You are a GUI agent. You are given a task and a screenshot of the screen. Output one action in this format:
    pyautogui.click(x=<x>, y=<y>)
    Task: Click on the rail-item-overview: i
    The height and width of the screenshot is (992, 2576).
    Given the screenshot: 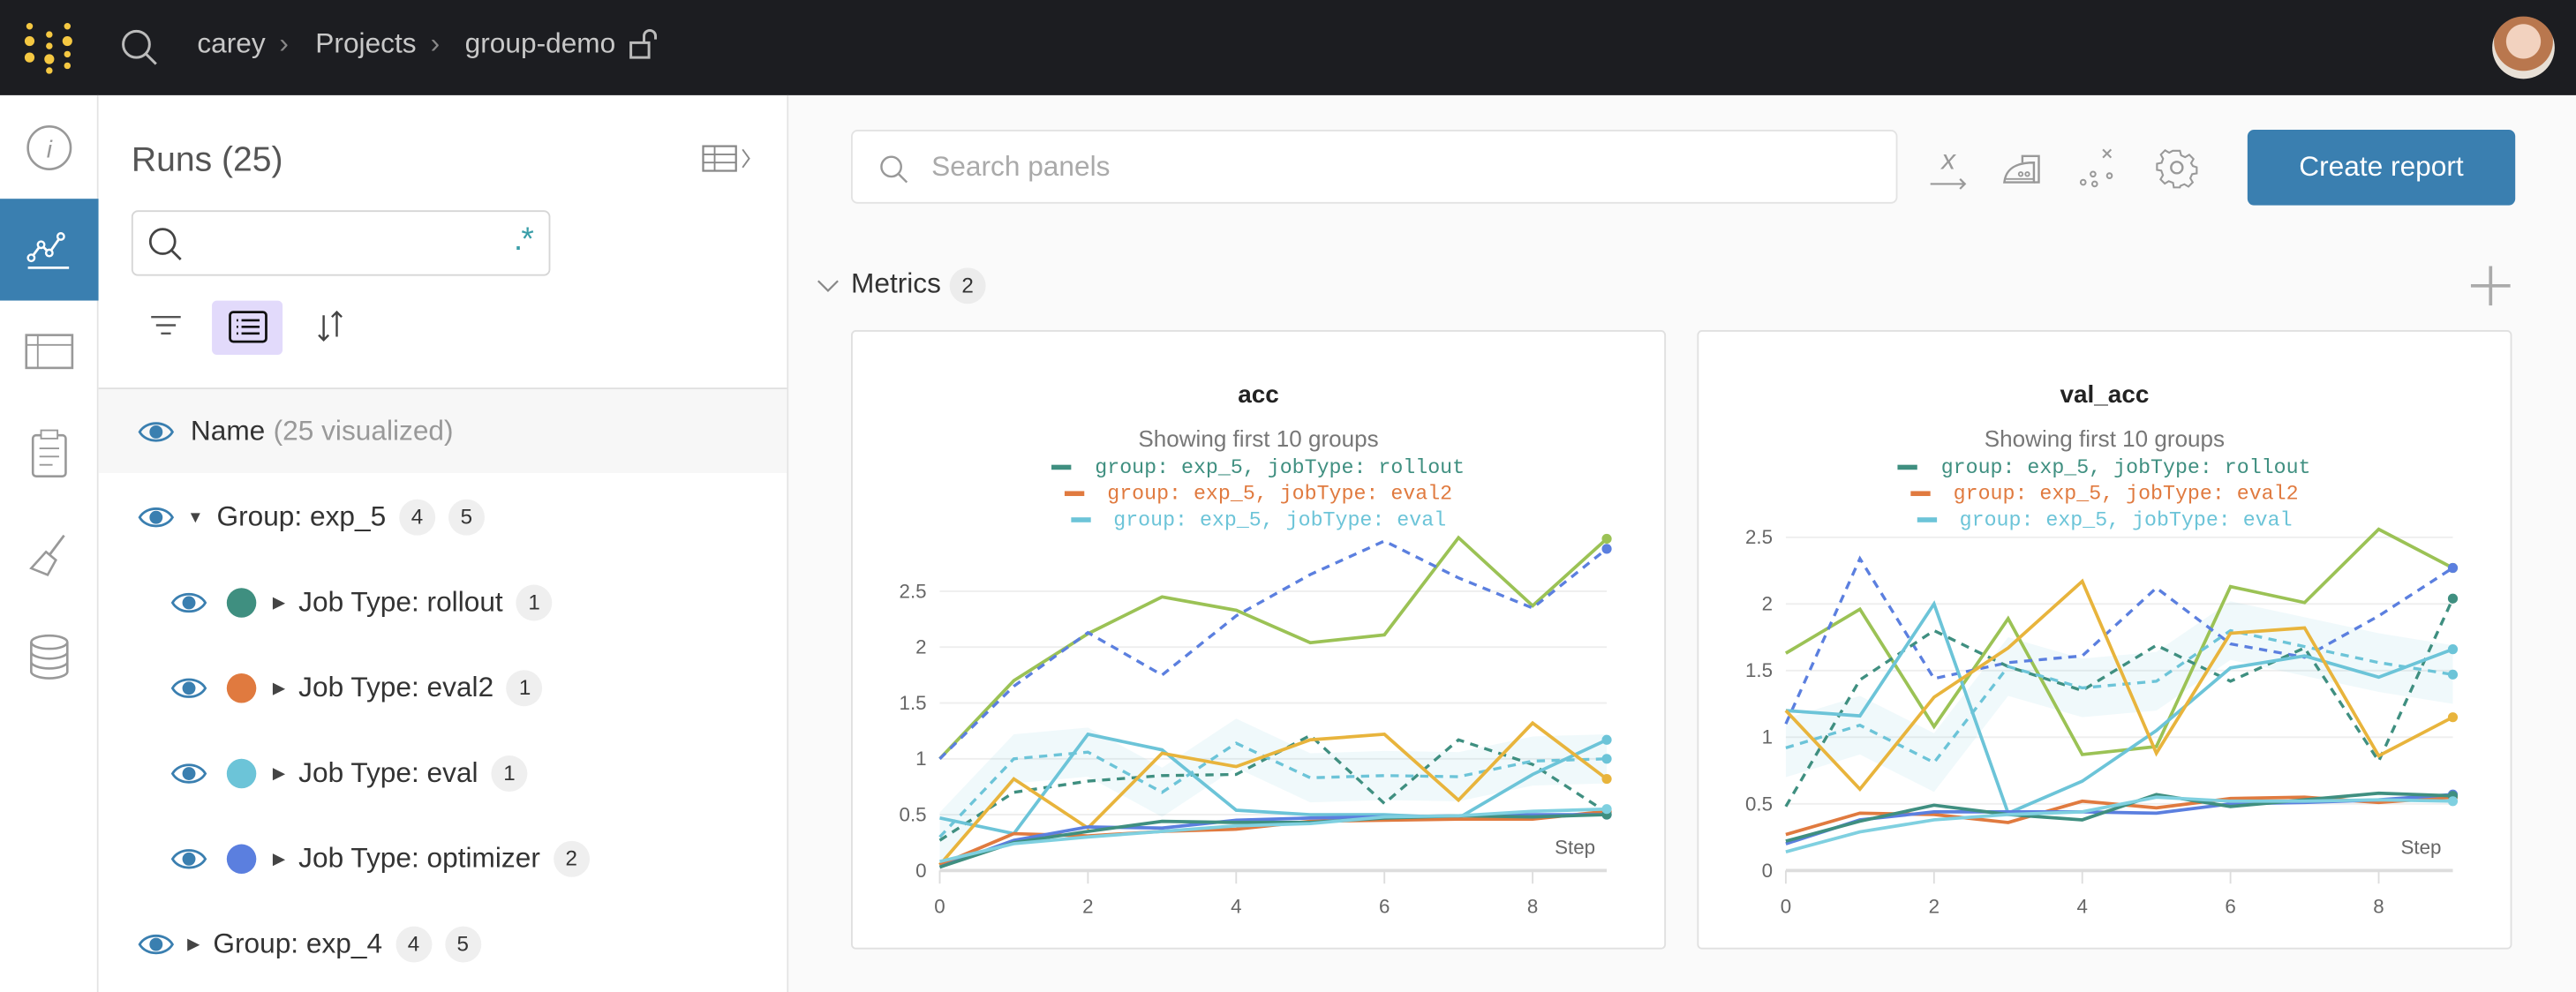 What is the action you would take?
    pyautogui.click(x=50, y=148)
    